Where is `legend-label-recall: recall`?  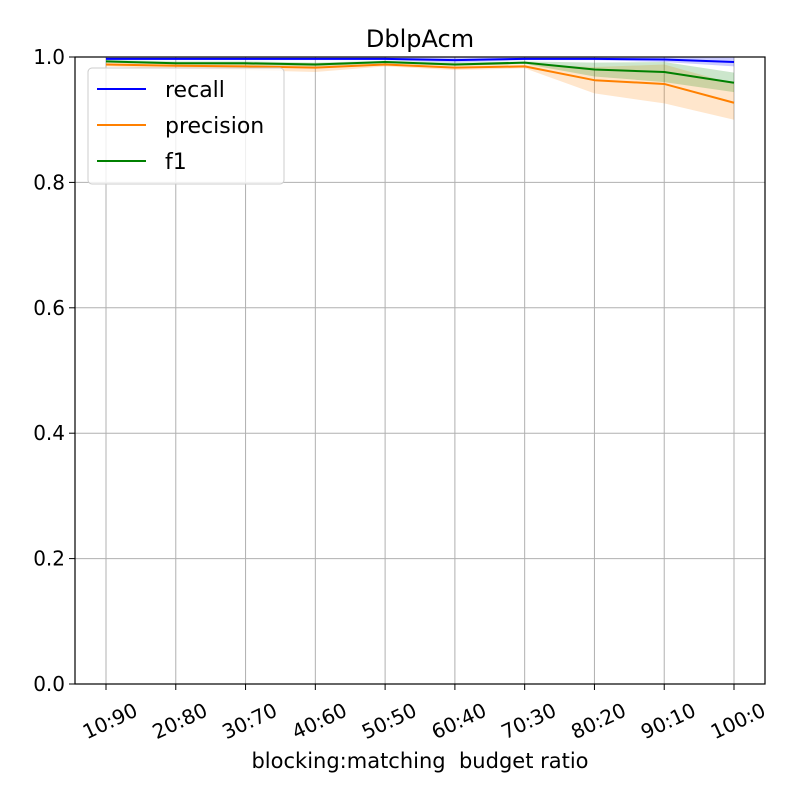
legend-label-recall: recall is located at coordinates (195, 90).